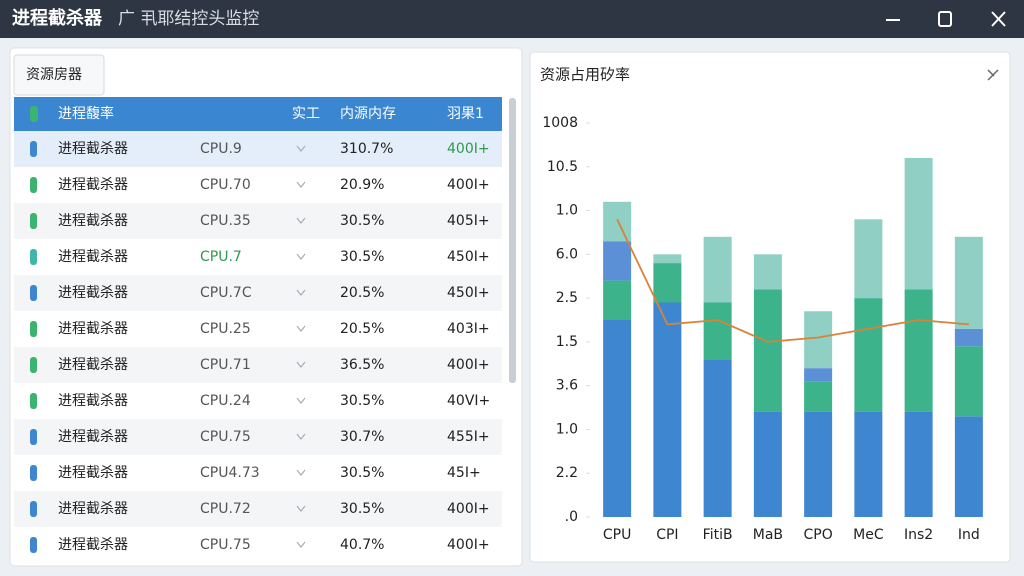  Describe the element at coordinates (362, 545) in the screenshot. I see `table-cell: 40.7%` at that location.